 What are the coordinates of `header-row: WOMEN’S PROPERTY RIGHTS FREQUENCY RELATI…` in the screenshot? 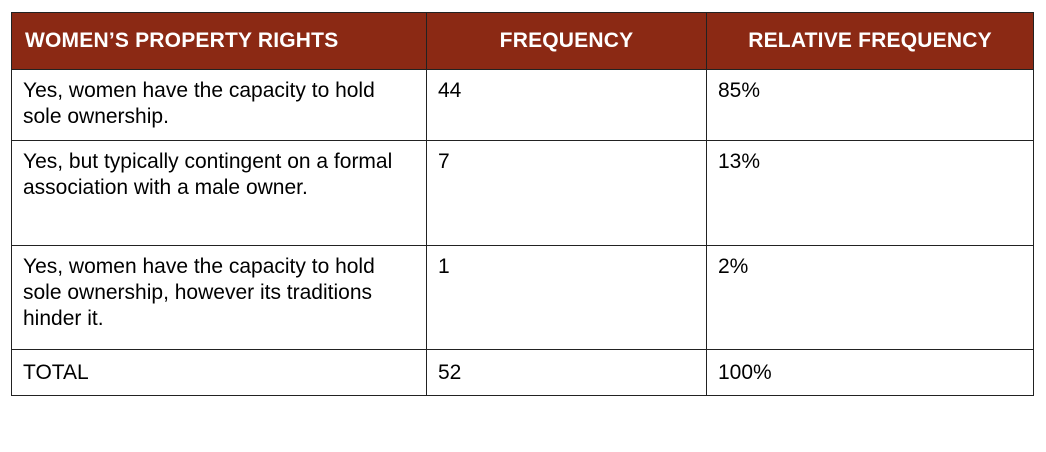 It's located at (522, 41).